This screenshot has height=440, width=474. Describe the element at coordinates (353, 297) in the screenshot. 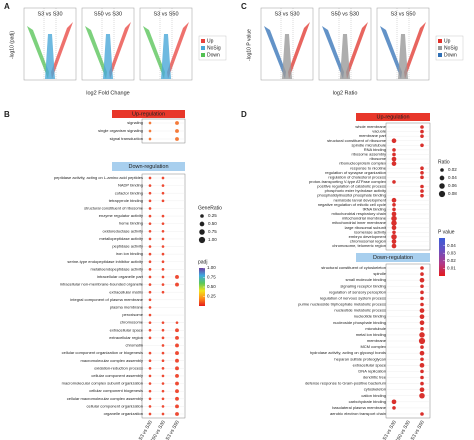

I see `term-label: regulation of nervous system process` at that location.